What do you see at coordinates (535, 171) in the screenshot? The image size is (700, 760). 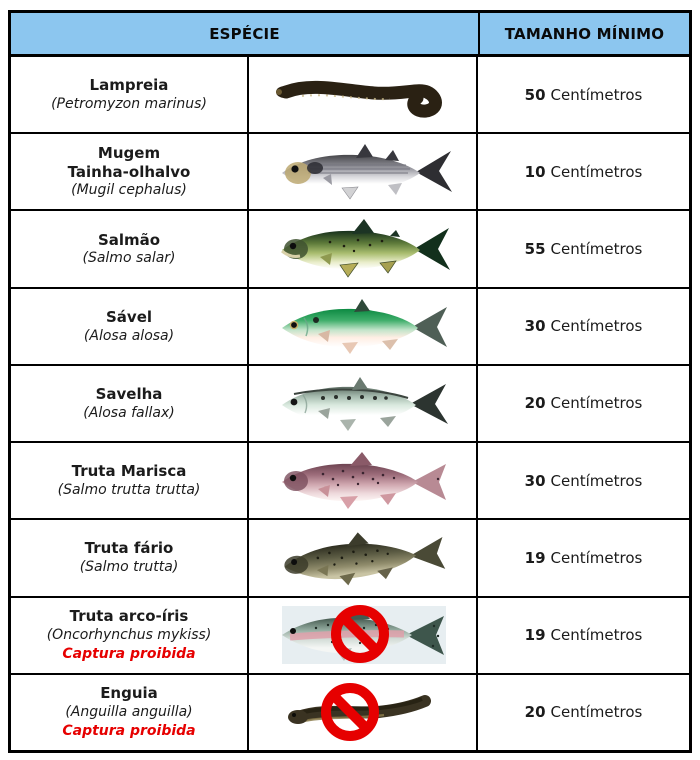 I see `size-value: 10` at bounding box center [535, 171].